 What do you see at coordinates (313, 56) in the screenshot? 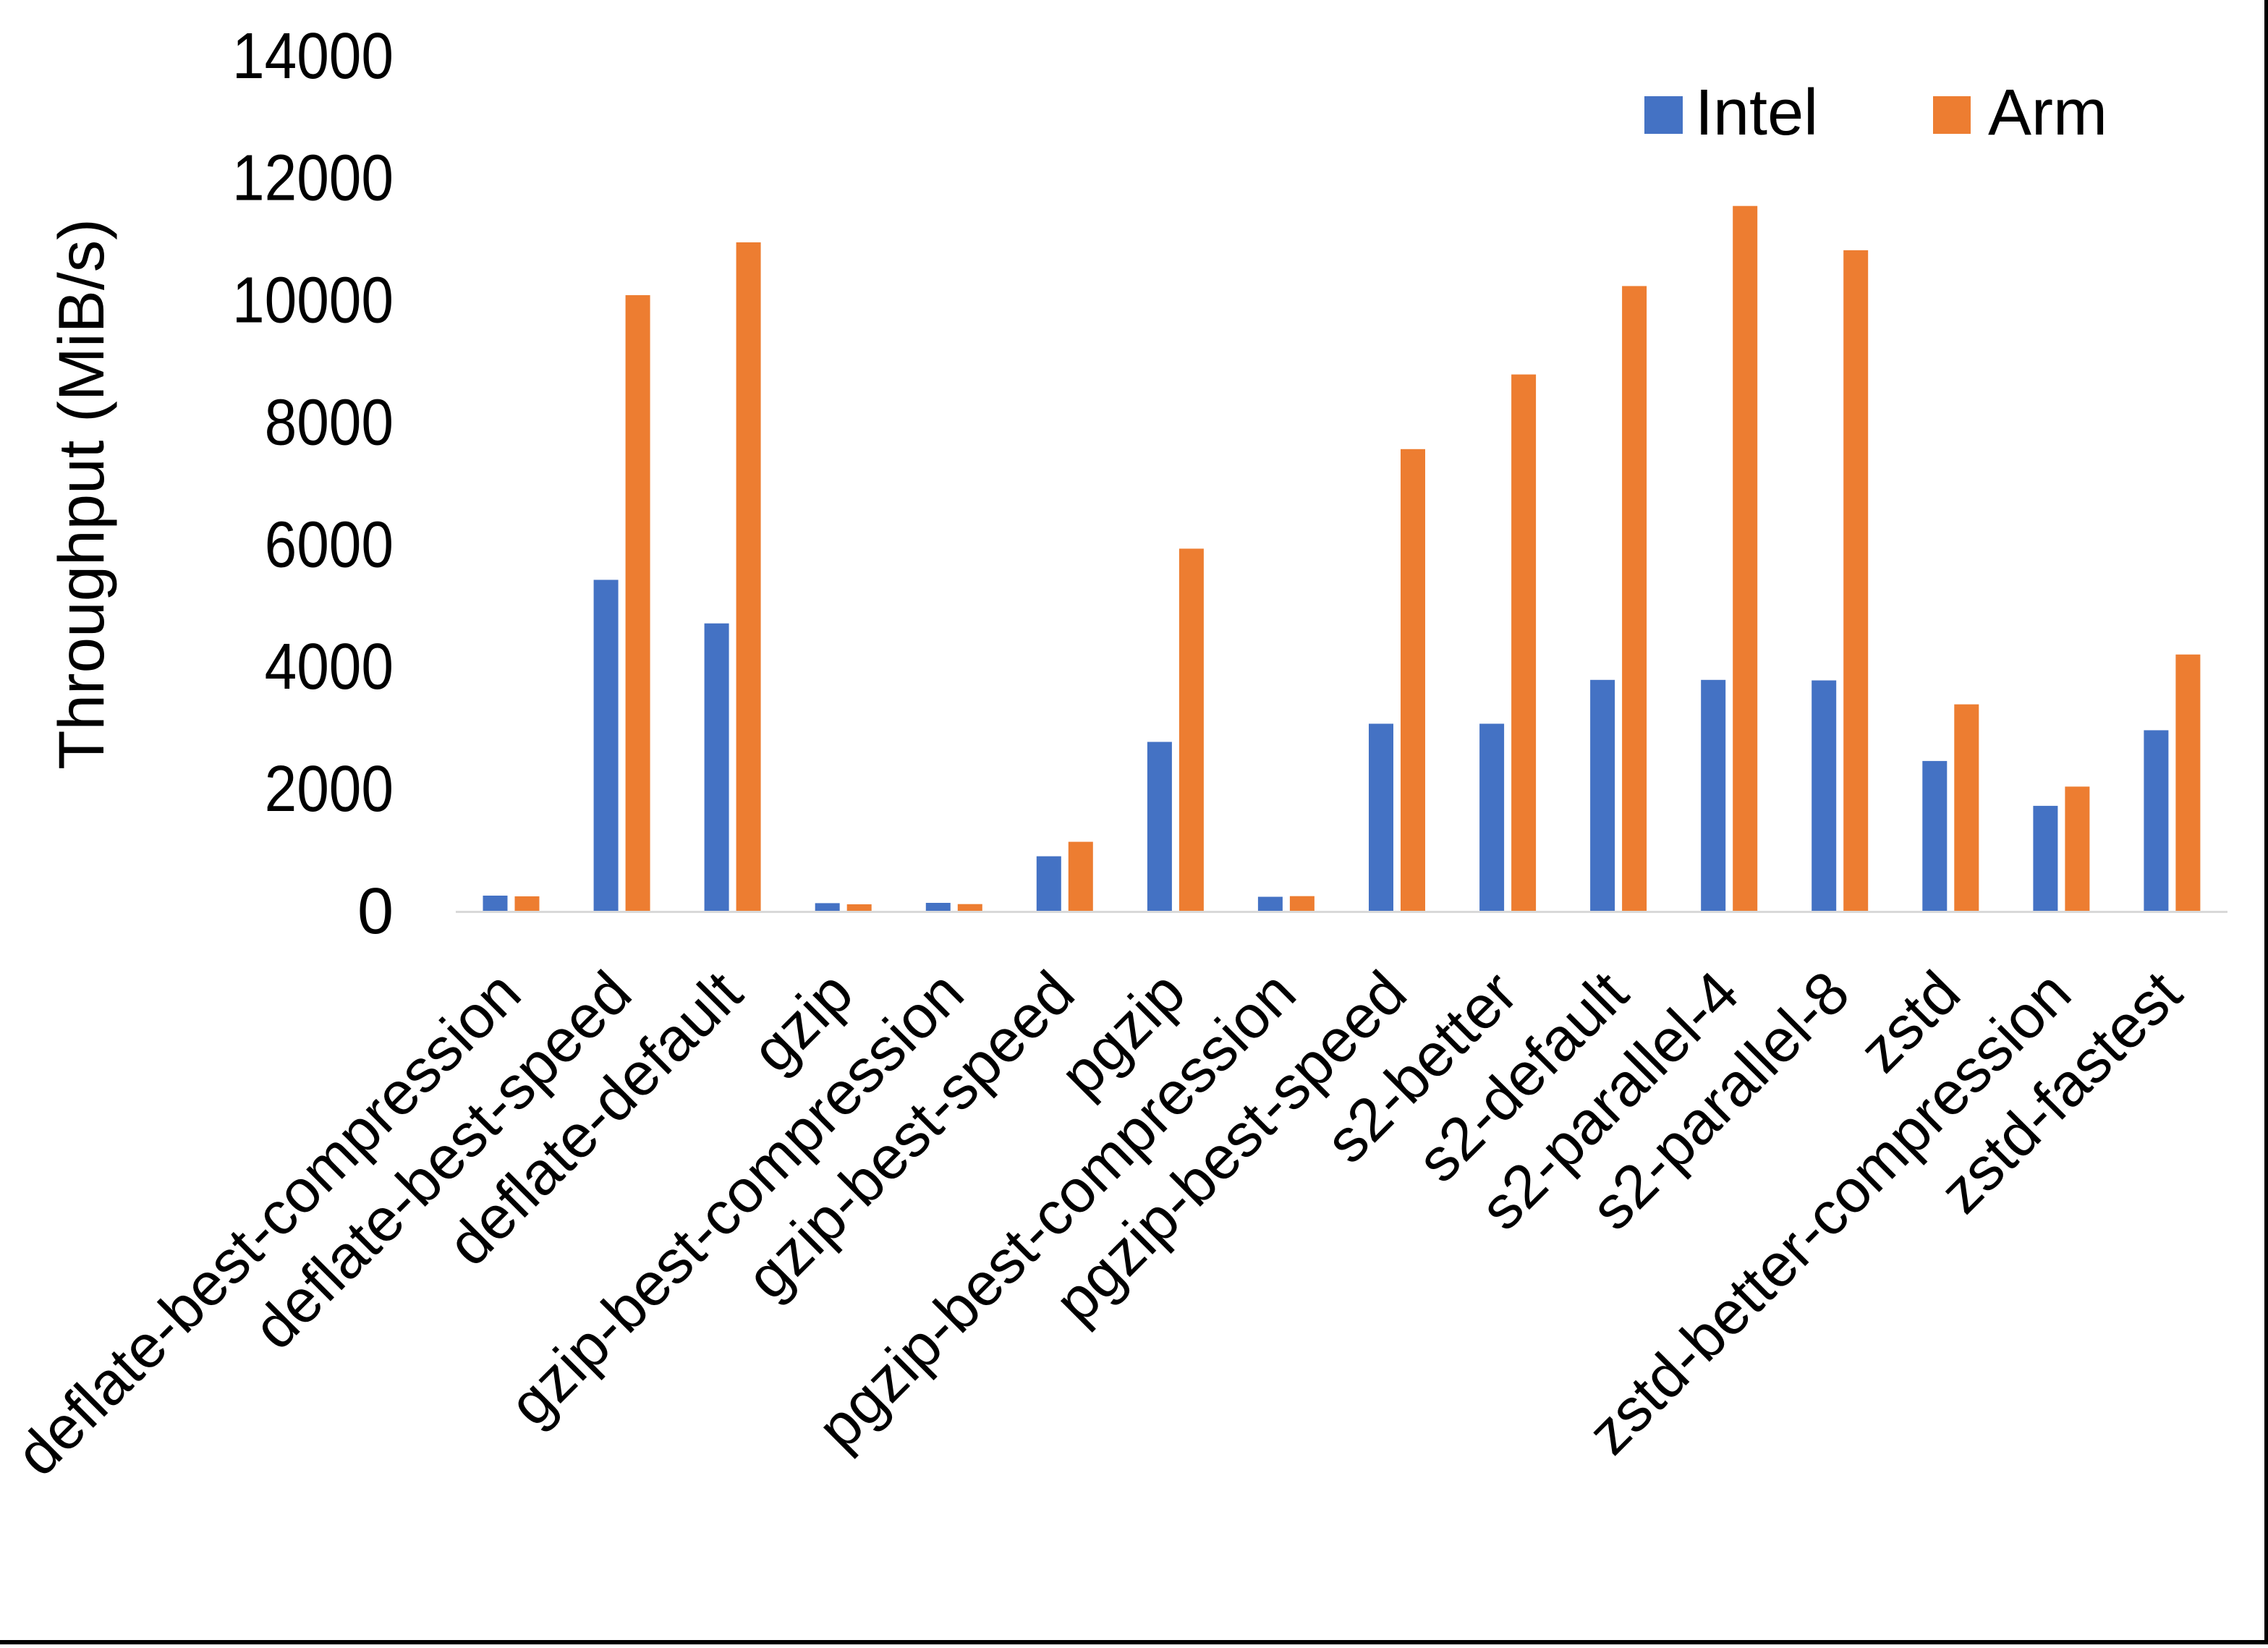
I see `svg-text: 14000` at bounding box center [313, 56].